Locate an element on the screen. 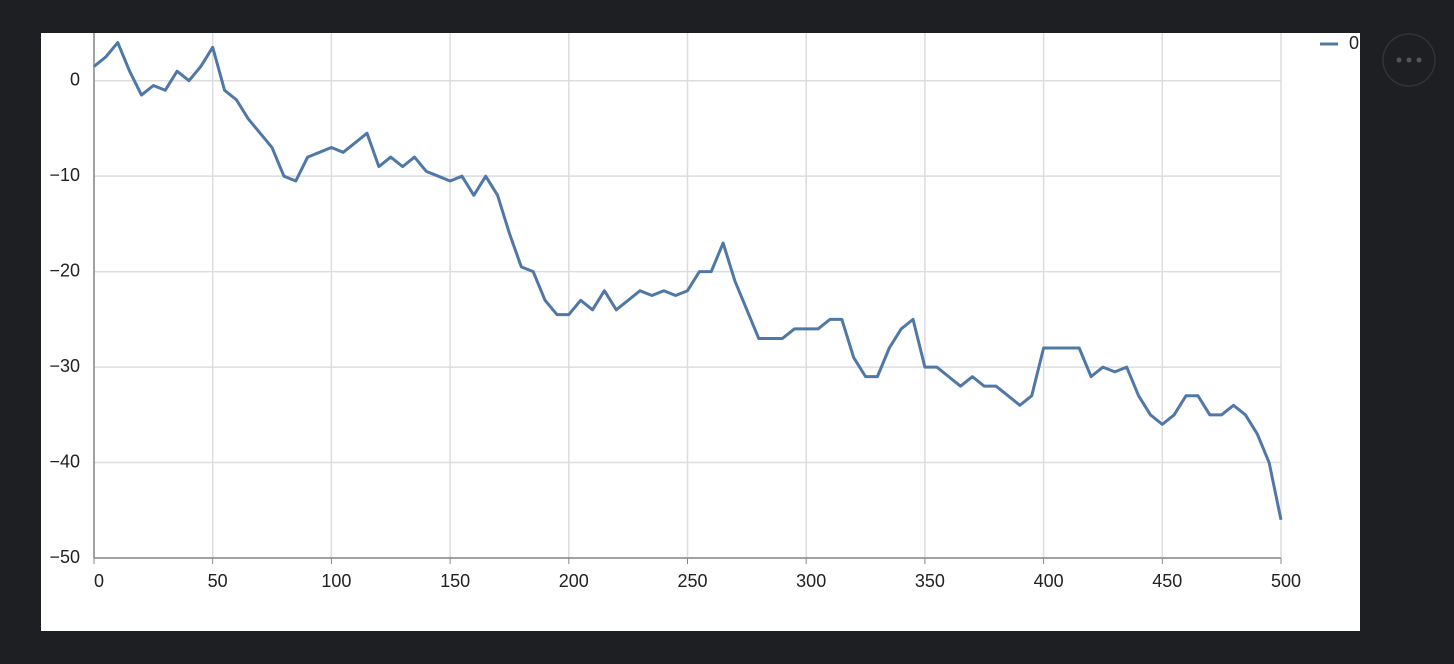 The width and height of the screenshot is (1454, 664). x-tick-label: 250 is located at coordinates (692, 581).